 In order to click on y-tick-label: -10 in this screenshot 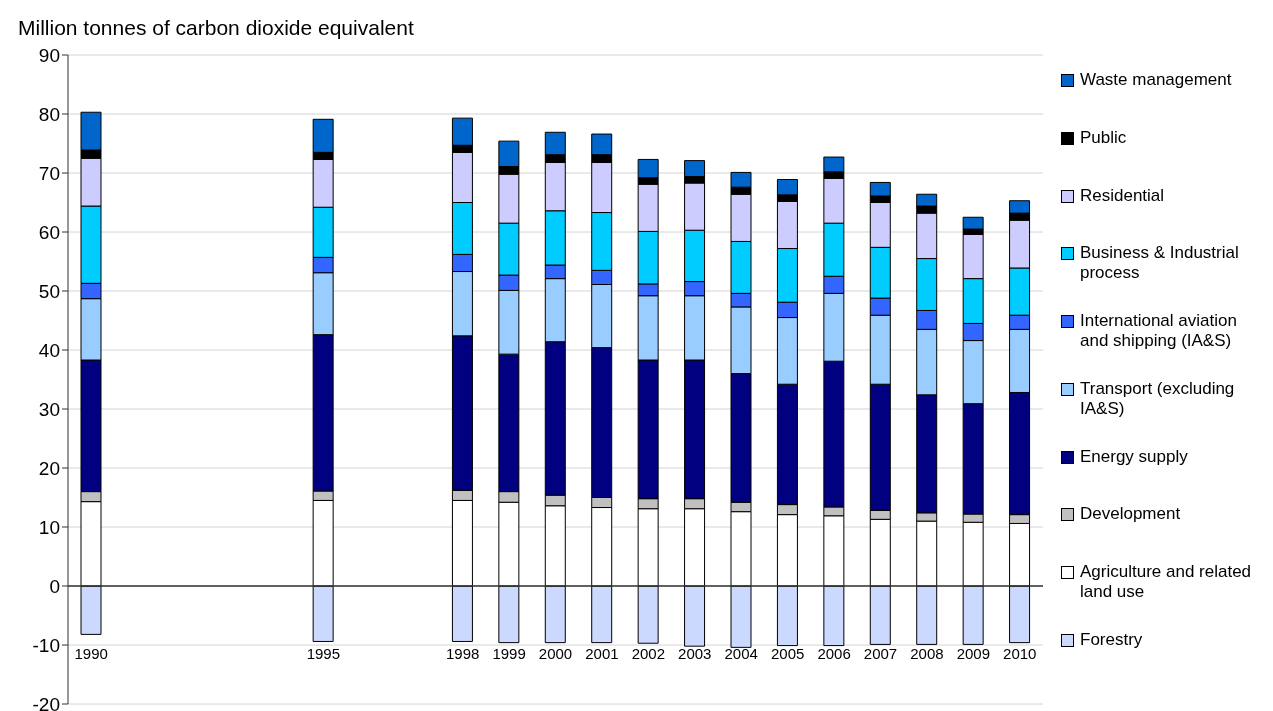, I will do `click(46, 645)`.